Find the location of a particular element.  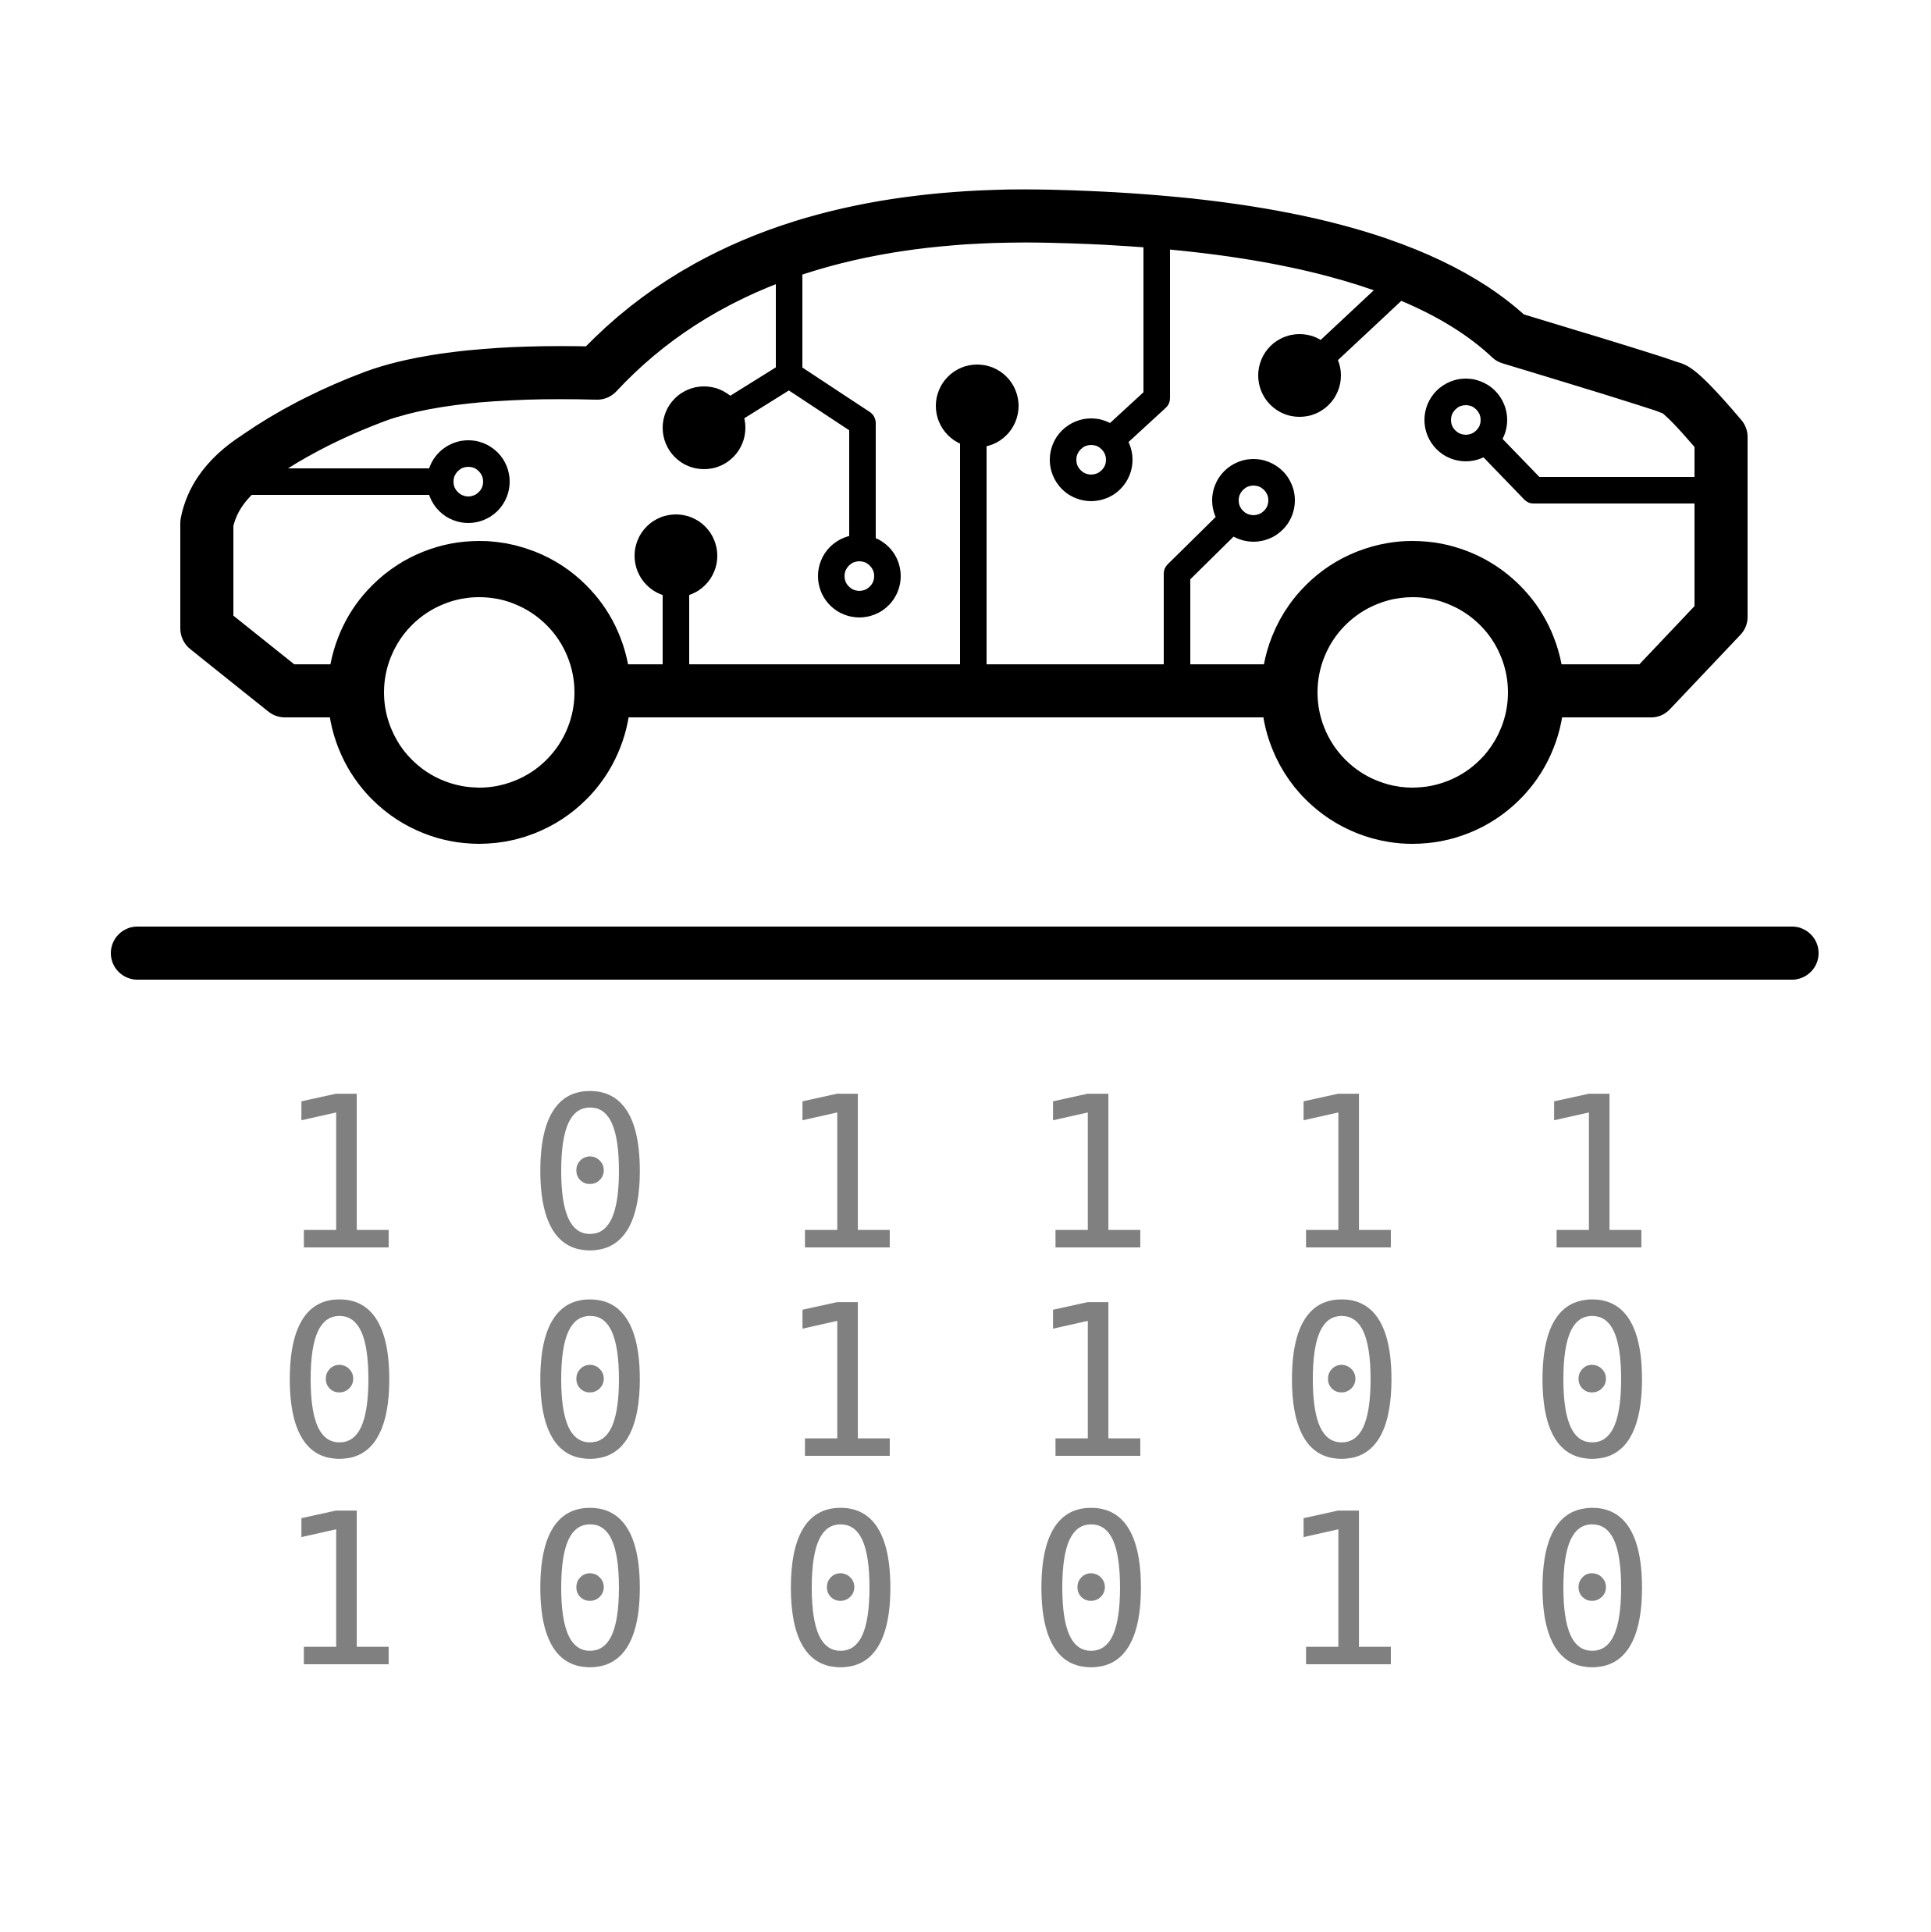

ring-nodes is located at coordinates (967, 498).